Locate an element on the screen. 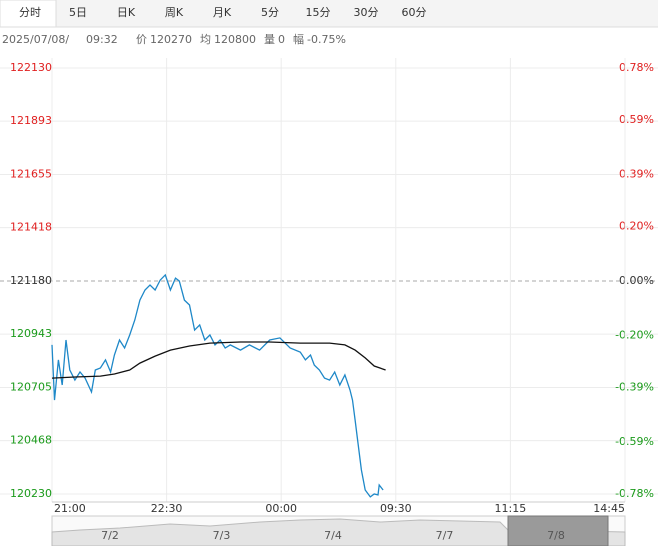 The width and height of the screenshot is (658, 546). x-tick-label: 14:45 is located at coordinates (609, 508).